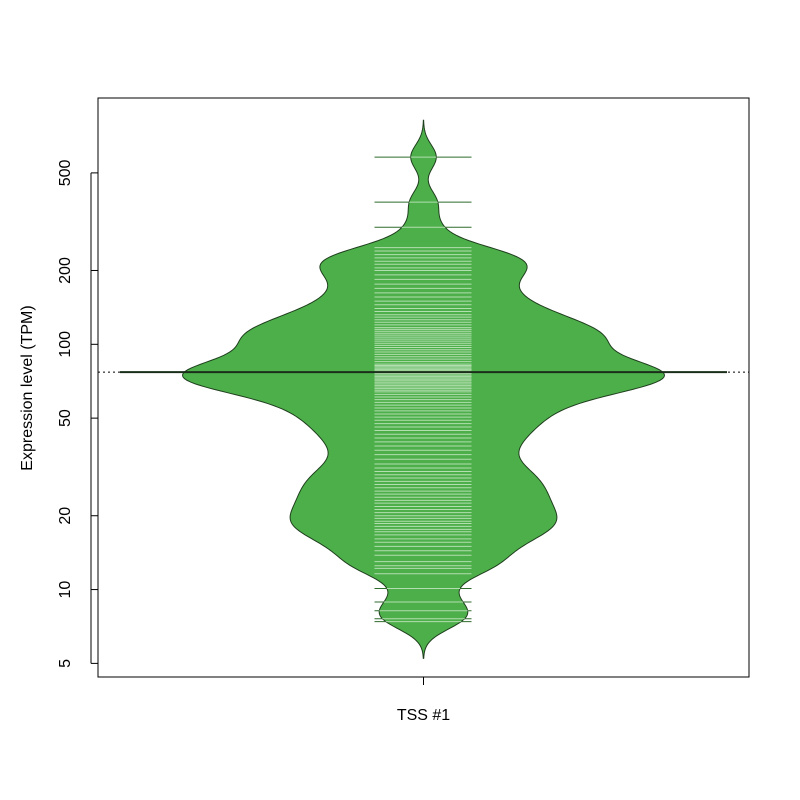 The width and height of the screenshot is (800, 800). I want to click on bean-inner-lines, so click(423, 389).